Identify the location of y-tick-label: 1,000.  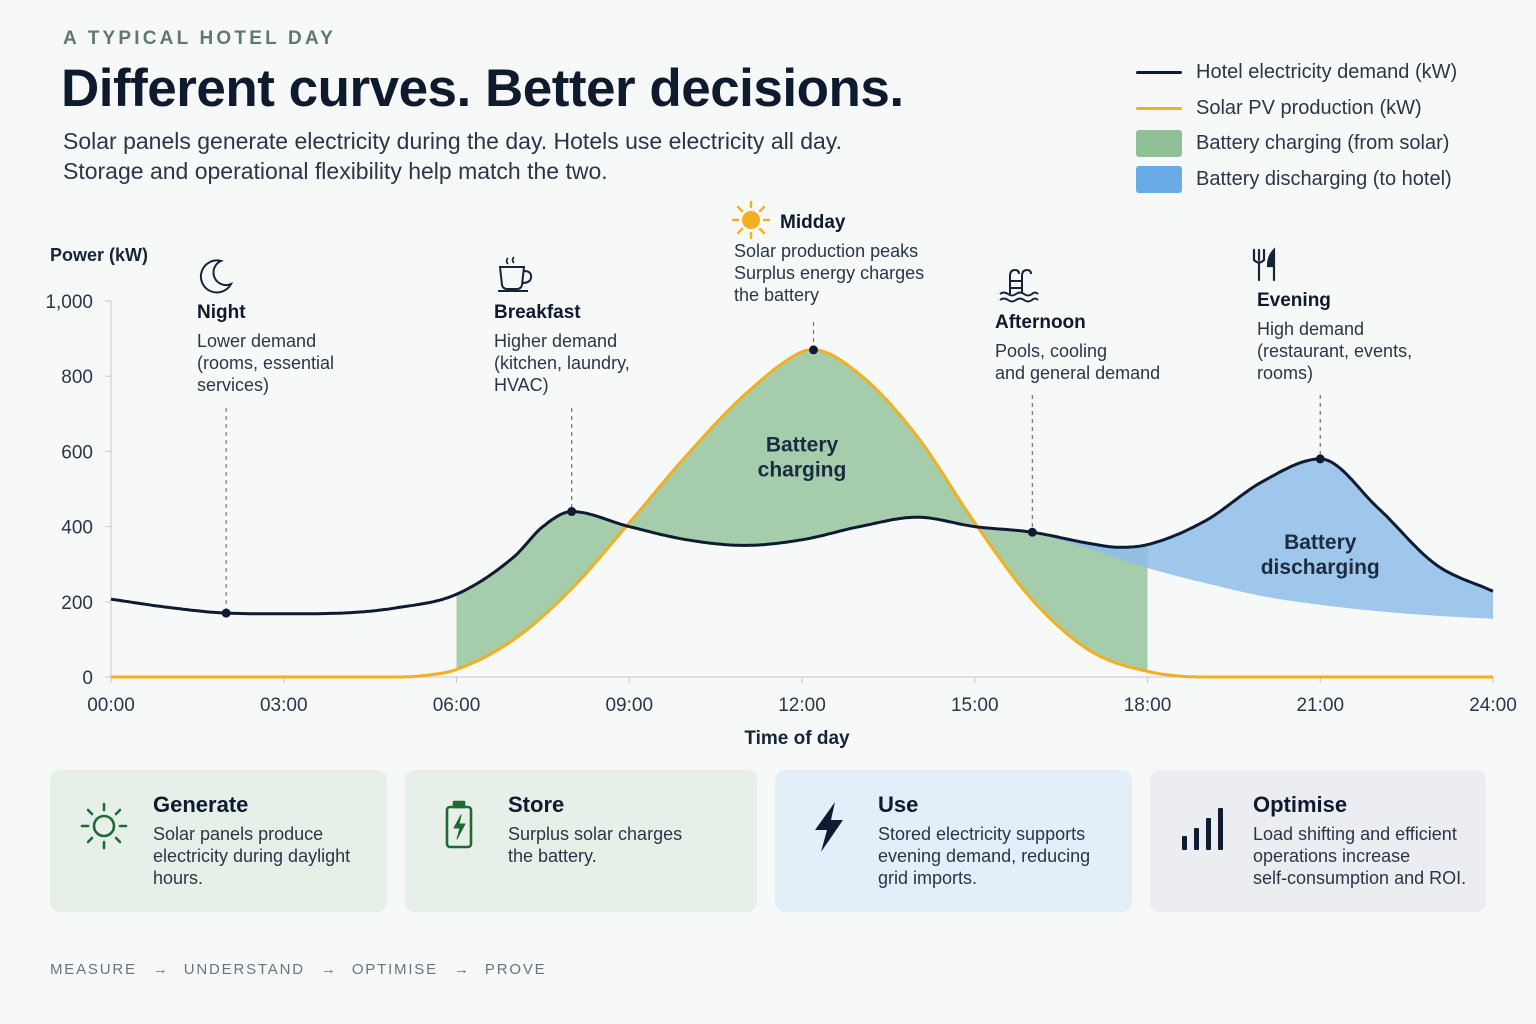
(69, 302).